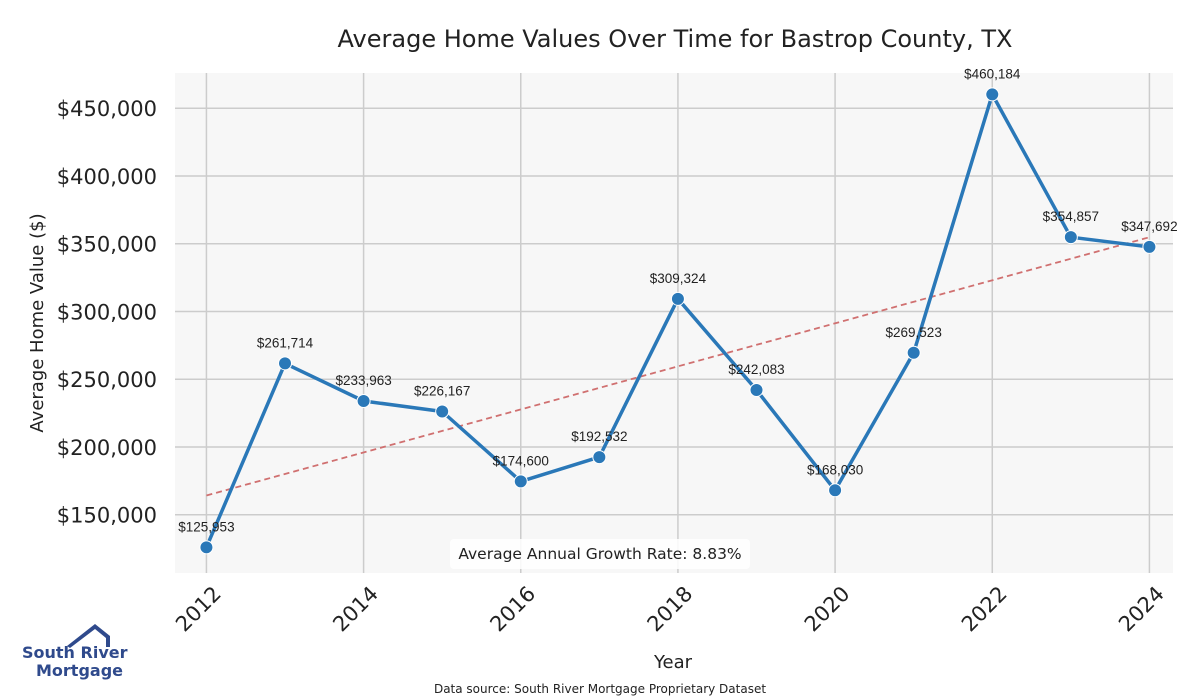  I want to click on logo-line-1: South River, so click(75, 652).